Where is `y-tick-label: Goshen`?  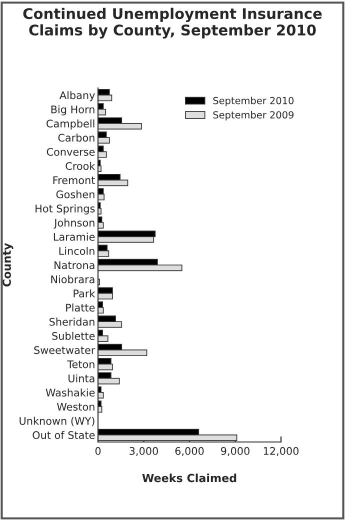
y-tick-label: Goshen is located at coordinates (75, 194).